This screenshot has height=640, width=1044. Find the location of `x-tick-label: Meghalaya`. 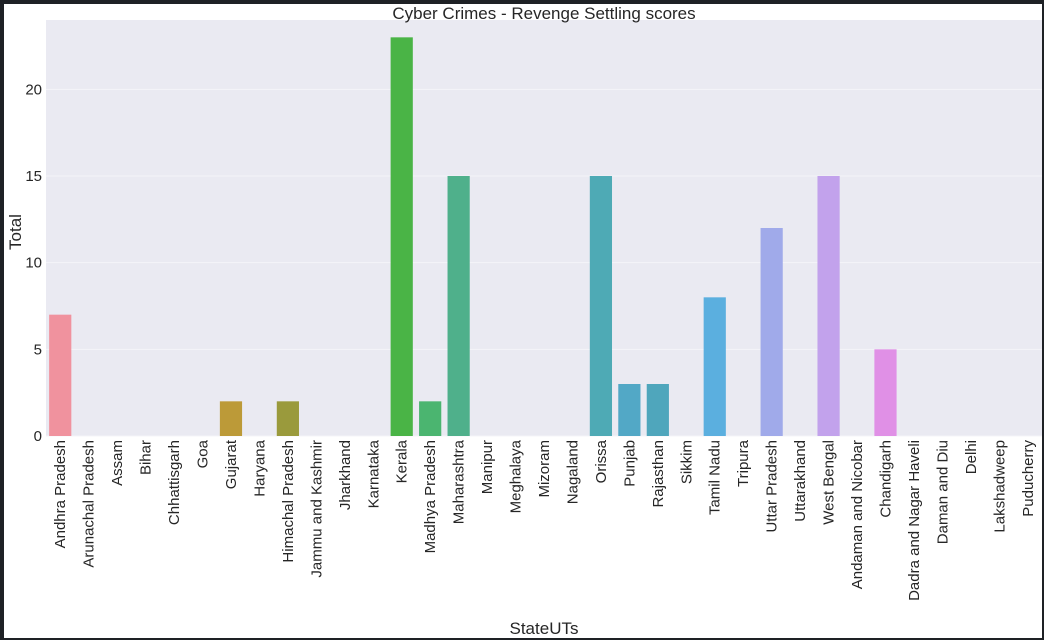

x-tick-label: Meghalaya is located at coordinates (516, 476).